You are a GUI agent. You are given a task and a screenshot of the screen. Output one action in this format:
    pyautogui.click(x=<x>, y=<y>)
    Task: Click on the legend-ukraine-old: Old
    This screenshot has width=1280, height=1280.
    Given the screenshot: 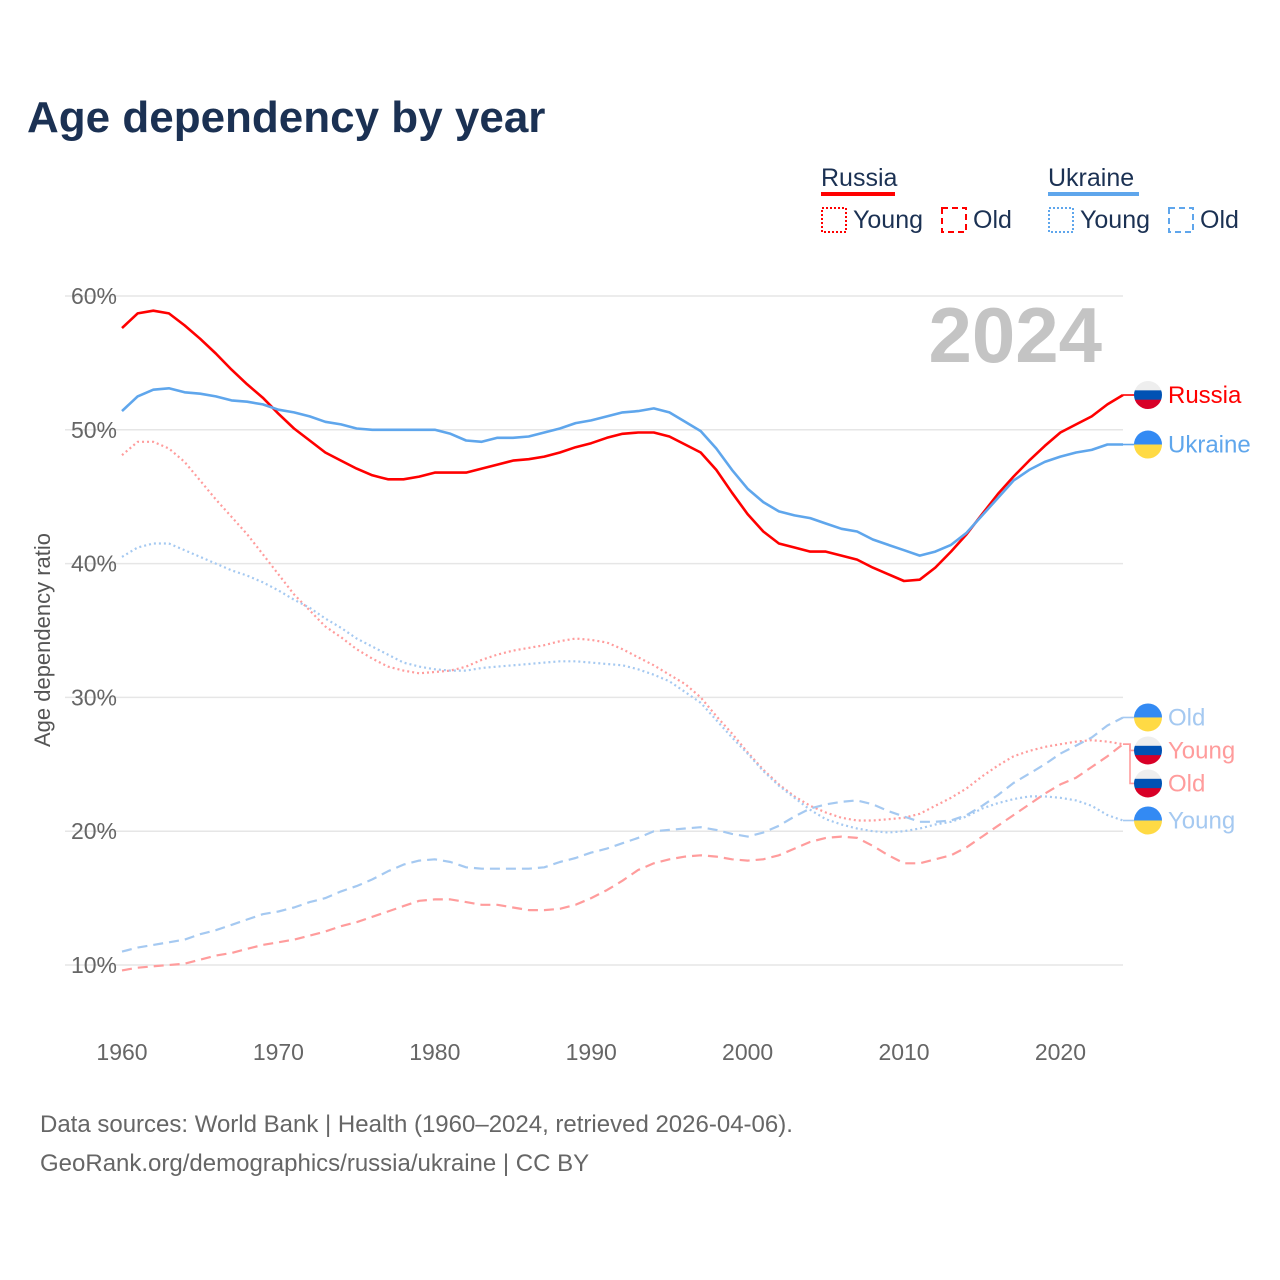 What is the action you would take?
    pyautogui.click(x=1219, y=220)
    